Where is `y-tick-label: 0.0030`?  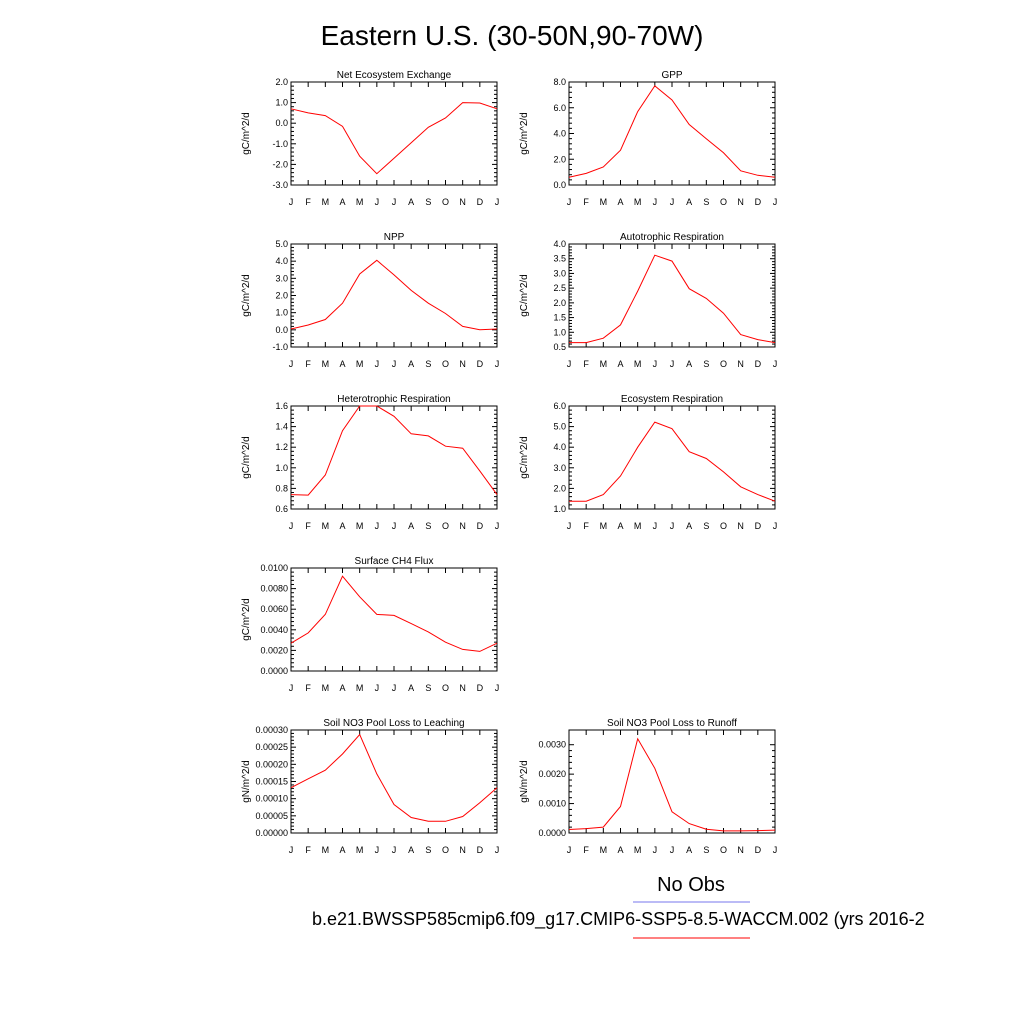
y-tick-label: 0.0030 is located at coordinates (552, 745).